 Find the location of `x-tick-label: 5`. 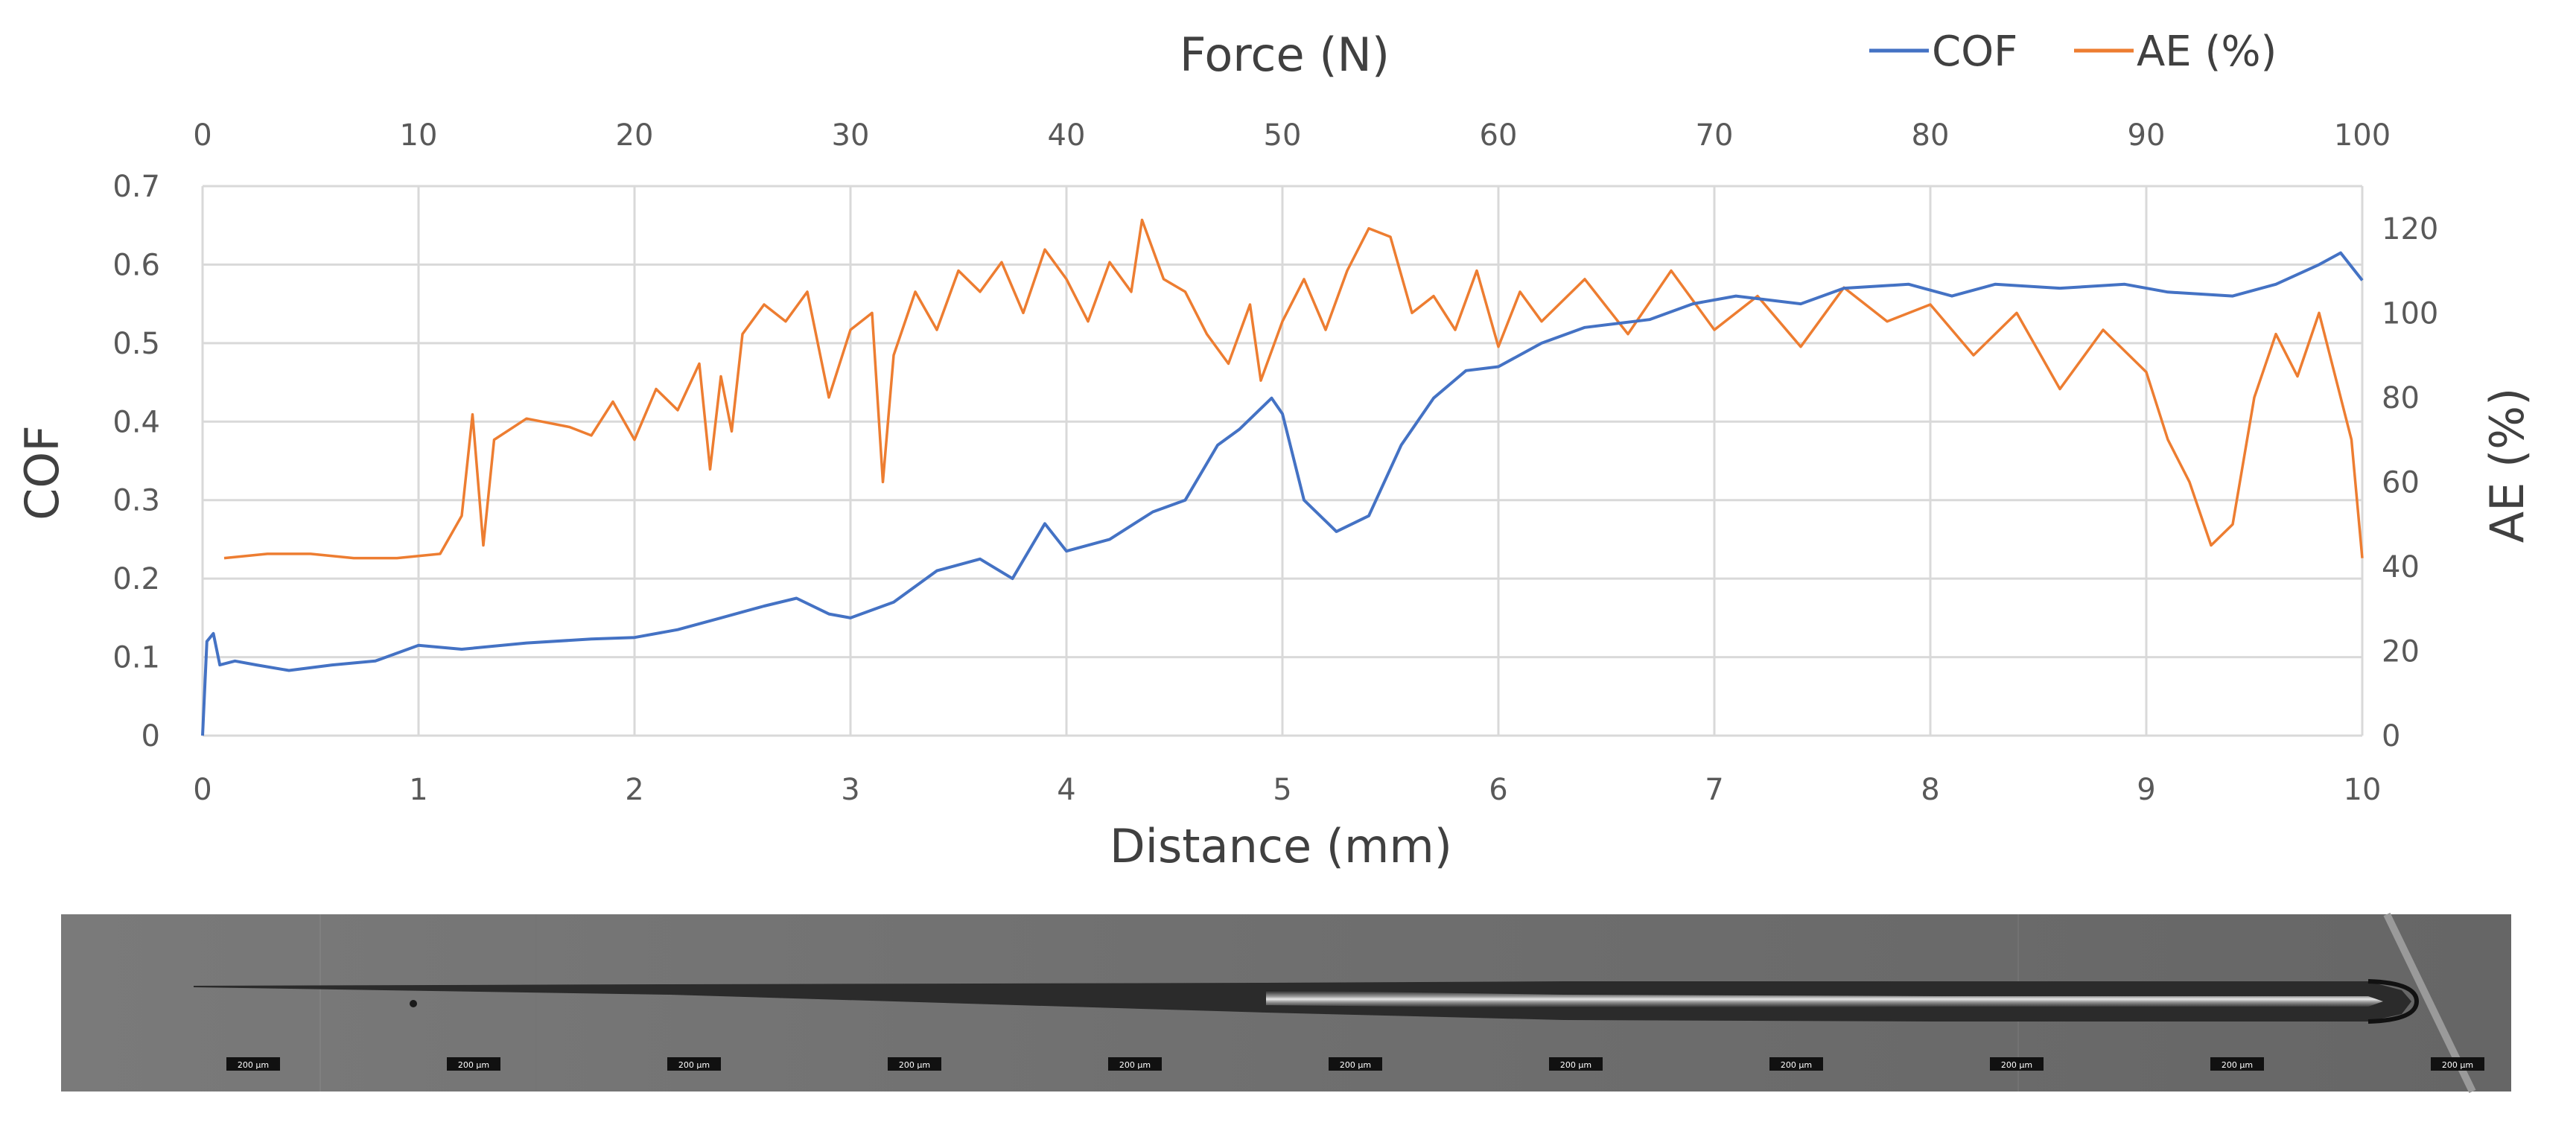

x-tick-label: 5 is located at coordinates (1282, 790).